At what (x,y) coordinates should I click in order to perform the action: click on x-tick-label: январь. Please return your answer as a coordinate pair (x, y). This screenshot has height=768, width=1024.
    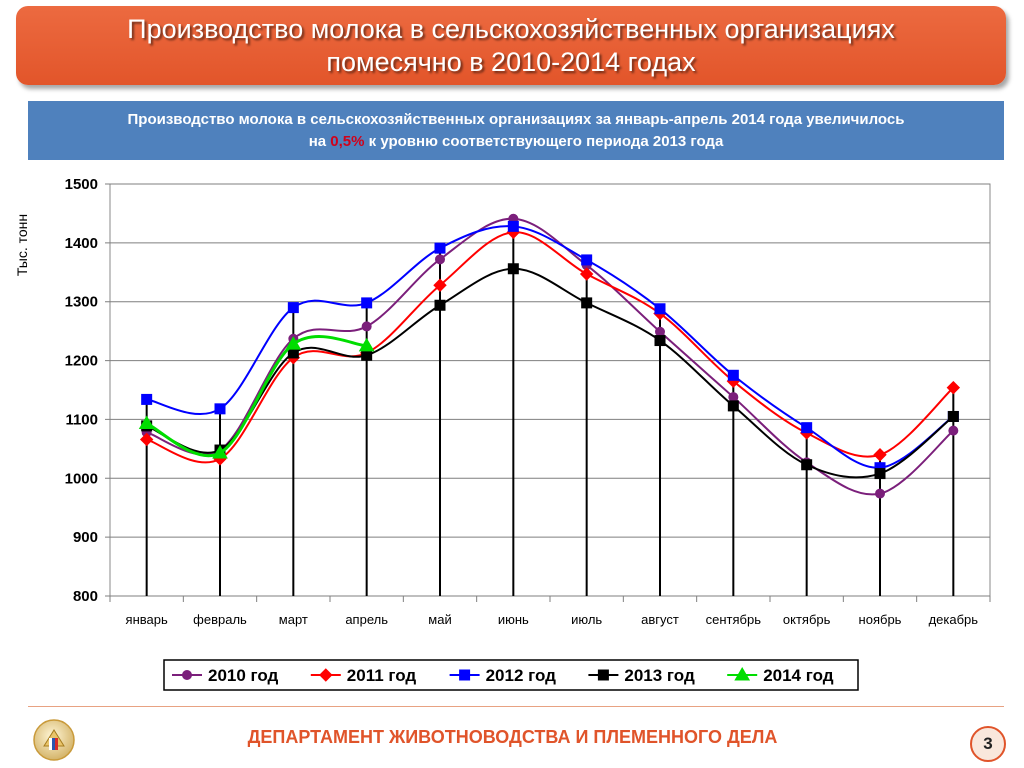
    Looking at the image, I should click on (147, 619).